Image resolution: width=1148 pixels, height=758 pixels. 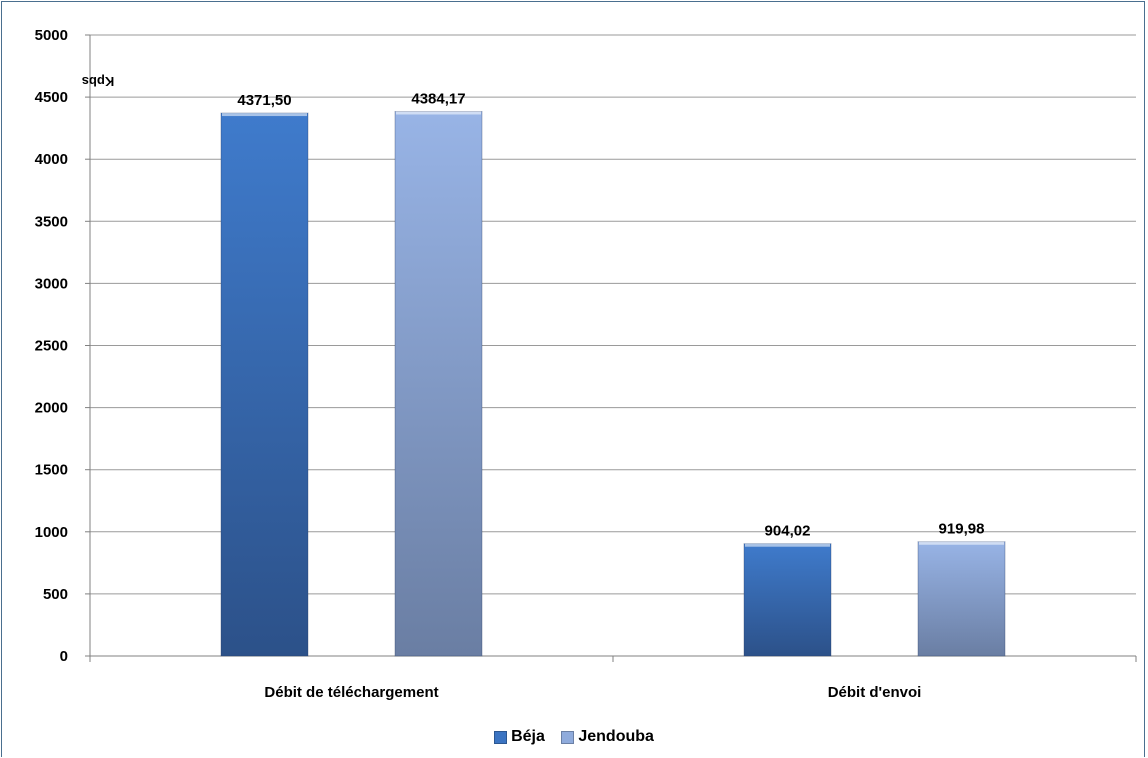 I want to click on y-tick-label: 1500, so click(x=51, y=470).